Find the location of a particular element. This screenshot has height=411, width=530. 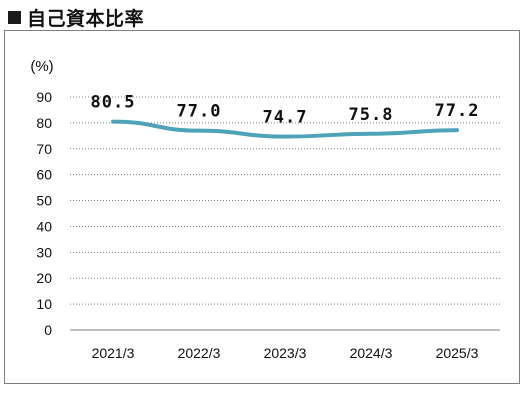

data-label: 80.5 is located at coordinates (113, 103).